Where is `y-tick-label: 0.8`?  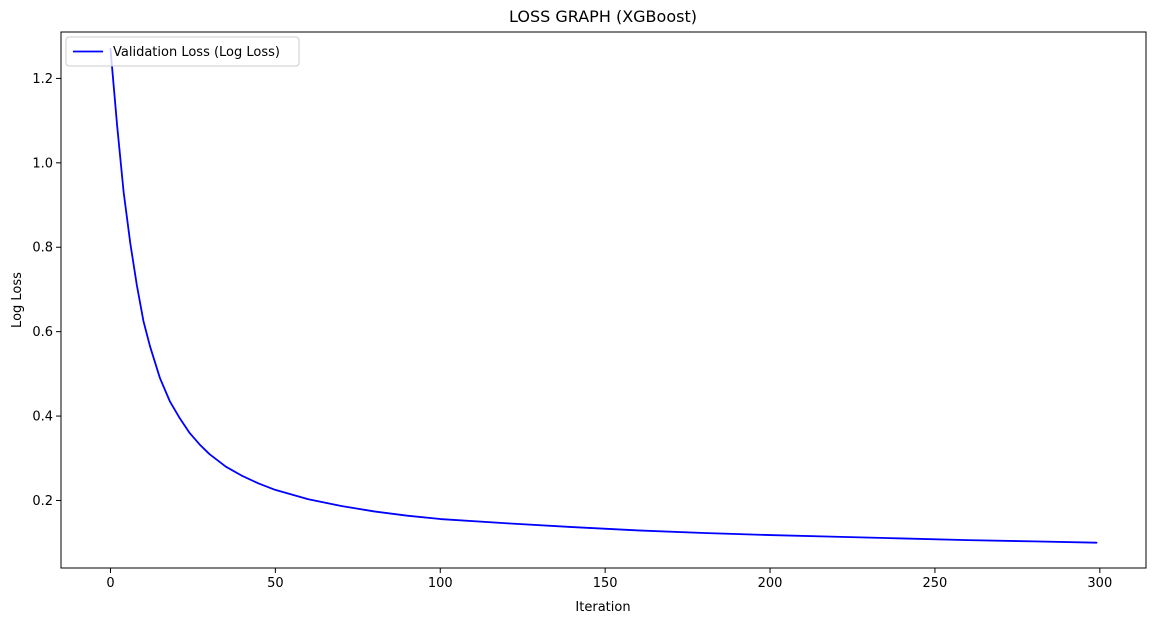 y-tick-label: 0.8 is located at coordinates (42, 248).